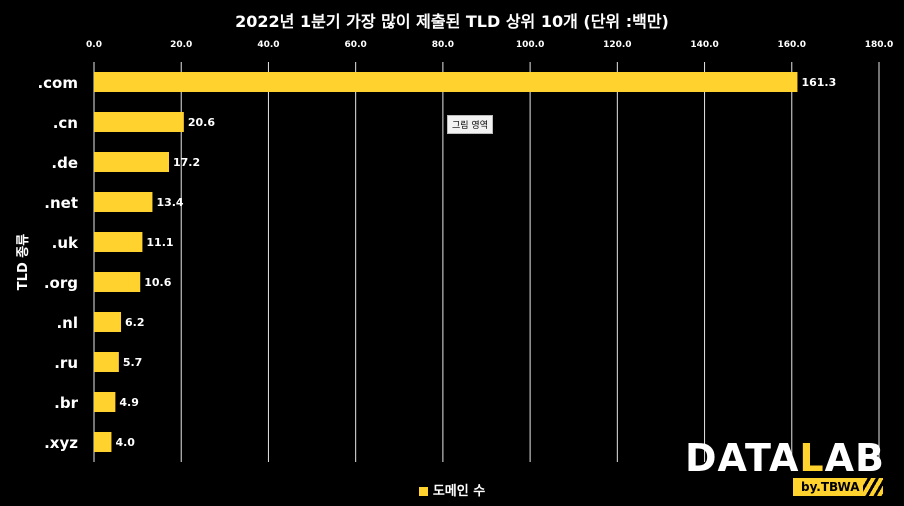  What do you see at coordinates (470, 124) in the screenshot?
I see `plot-area-tooltip: 그림 영역` at bounding box center [470, 124].